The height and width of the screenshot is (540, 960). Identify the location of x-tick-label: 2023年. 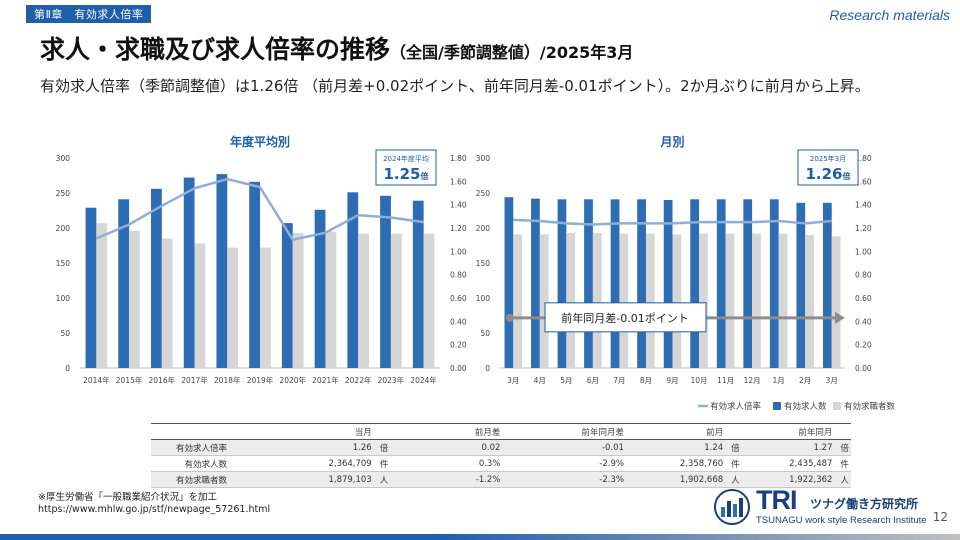
(391, 380).